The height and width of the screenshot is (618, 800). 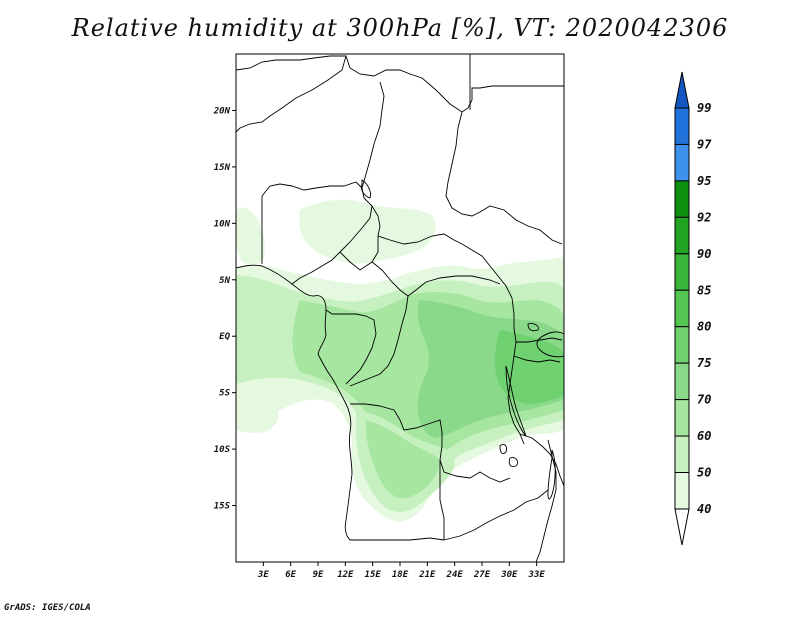 I want to click on lake-bangweulu, so click(x=513, y=462).